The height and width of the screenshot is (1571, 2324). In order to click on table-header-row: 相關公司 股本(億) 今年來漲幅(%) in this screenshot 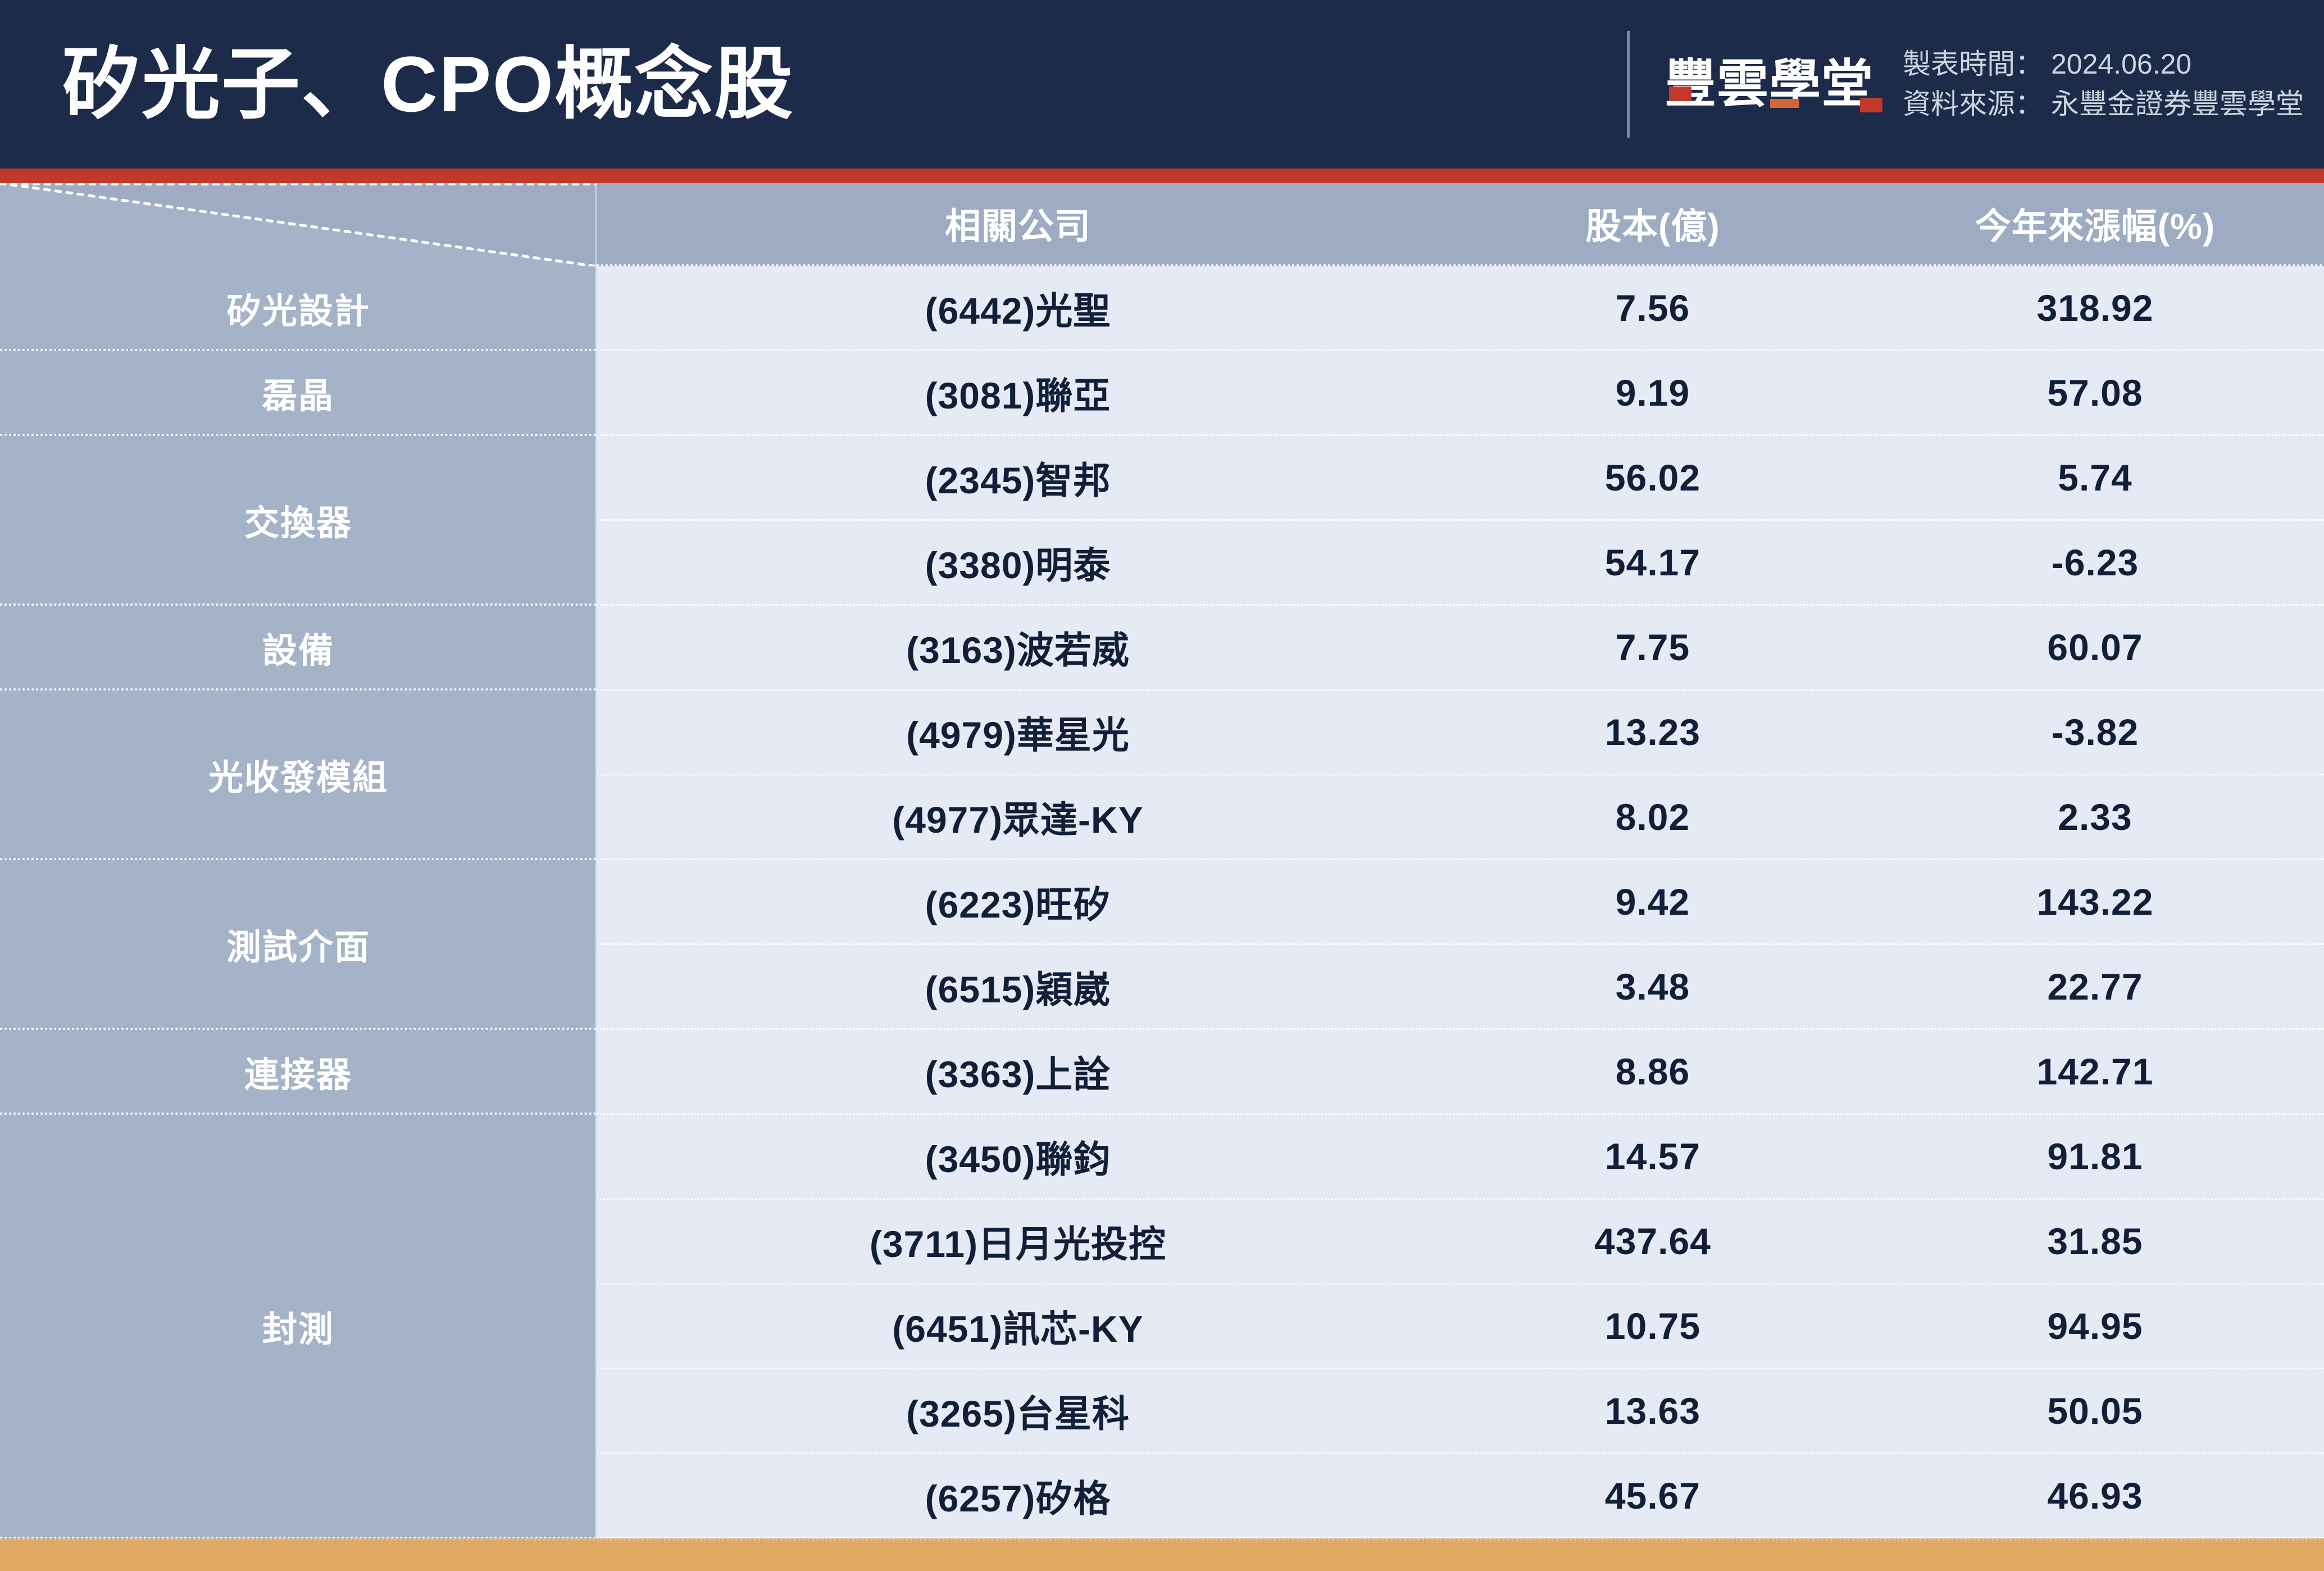, I will do `click(1460, 225)`.